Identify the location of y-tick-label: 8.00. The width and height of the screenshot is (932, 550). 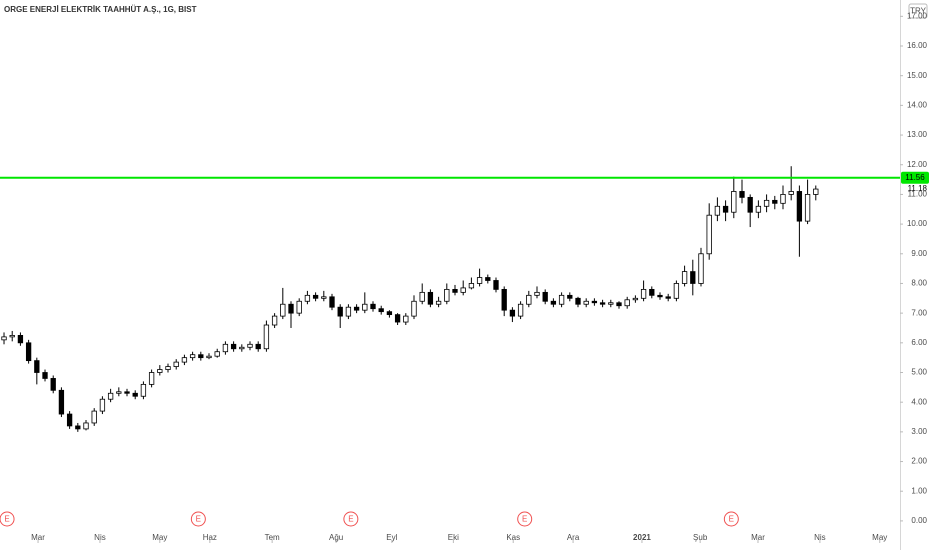
(919, 283).